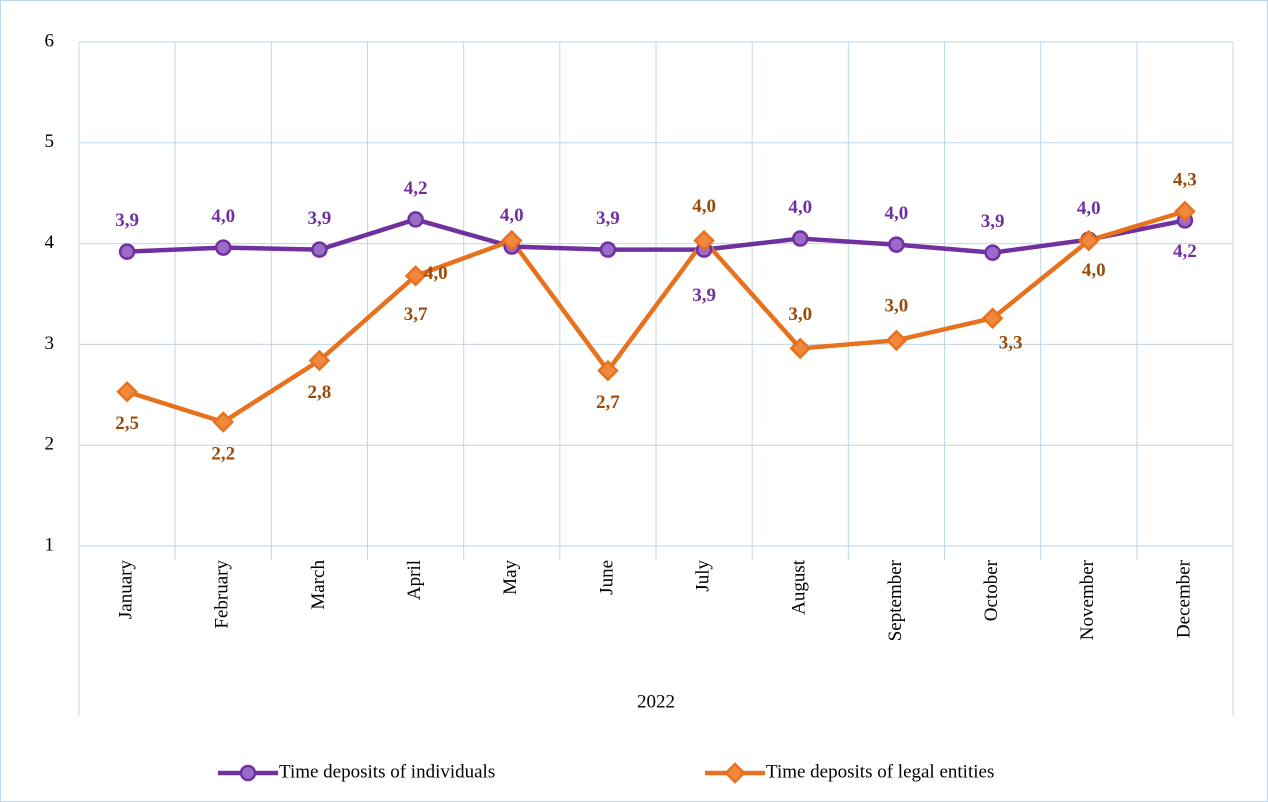 The width and height of the screenshot is (1268, 802). What do you see at coordinates (1183, 598) in the screenshot?
I see `x-tick-label: December` at bounding box center [1183, 598].